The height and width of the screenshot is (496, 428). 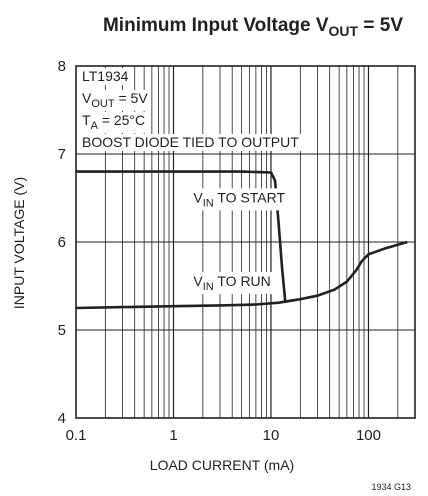 What do you see at coordinates (190, 142) in the screenshot?
I see `condition-line: BOOST DIODE TIED TO OUTPUT` at bounding box center [190, 142].